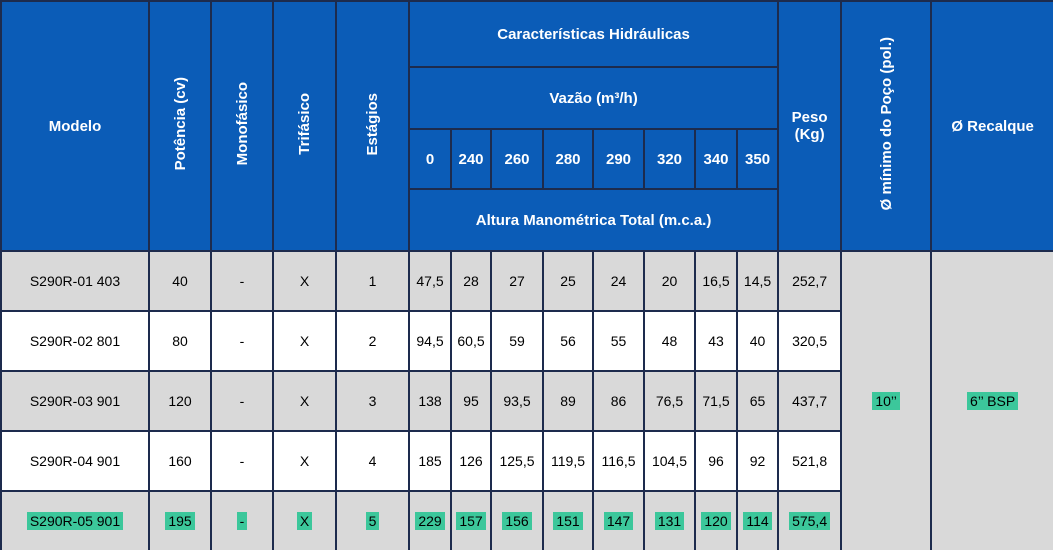 This screenshot has width=1053, height=550. What do you see at coordinates (471, 401) in the screenshot?
I see `cell-text: 95` at bounding box center [471, 401].